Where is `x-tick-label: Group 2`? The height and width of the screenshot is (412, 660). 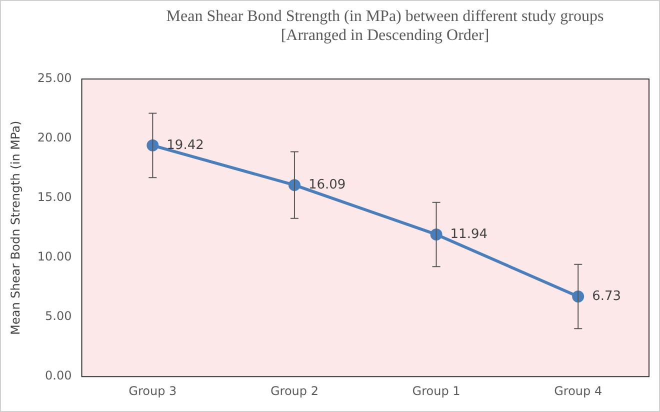 x-tick-label: Group 2 is located at coordinates (294, 391).